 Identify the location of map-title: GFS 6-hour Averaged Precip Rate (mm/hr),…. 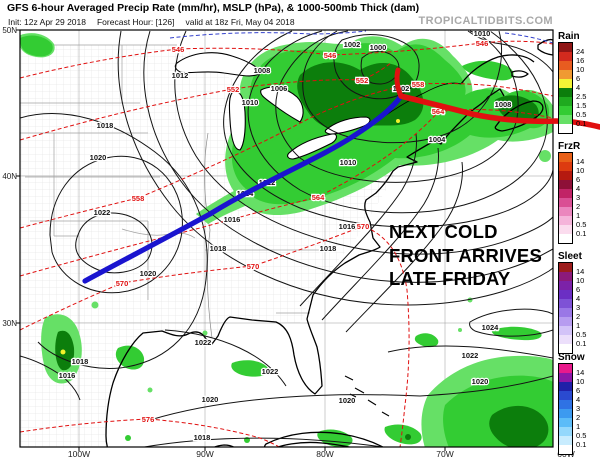
(213, 8).